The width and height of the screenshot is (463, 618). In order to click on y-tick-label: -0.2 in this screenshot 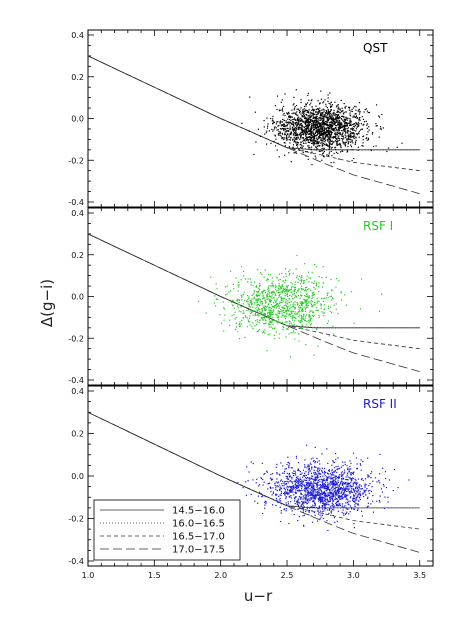, I will do `click(76, 338)`.